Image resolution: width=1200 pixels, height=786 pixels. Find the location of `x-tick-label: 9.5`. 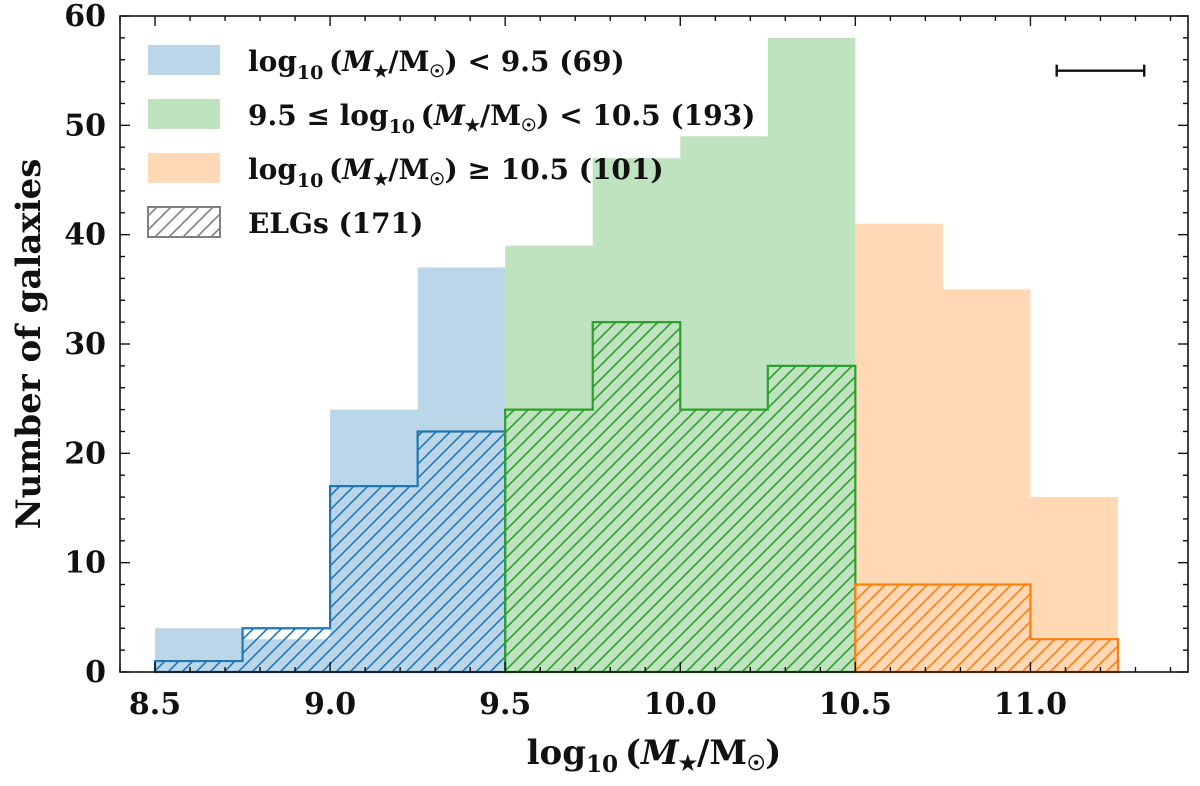

x-tick-label: 9.5 is located at coordinates (505, 704).